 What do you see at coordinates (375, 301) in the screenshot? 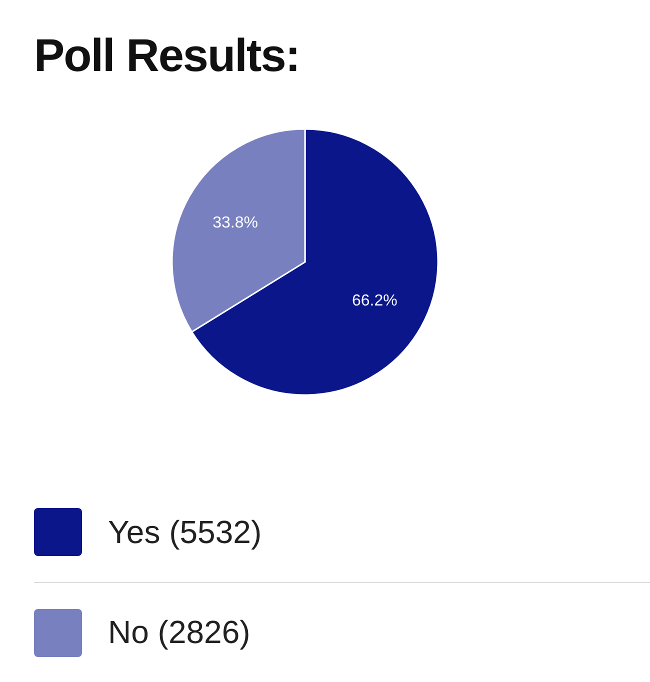
I see `data-label: 66.2%` at bounding box center [375, 301].